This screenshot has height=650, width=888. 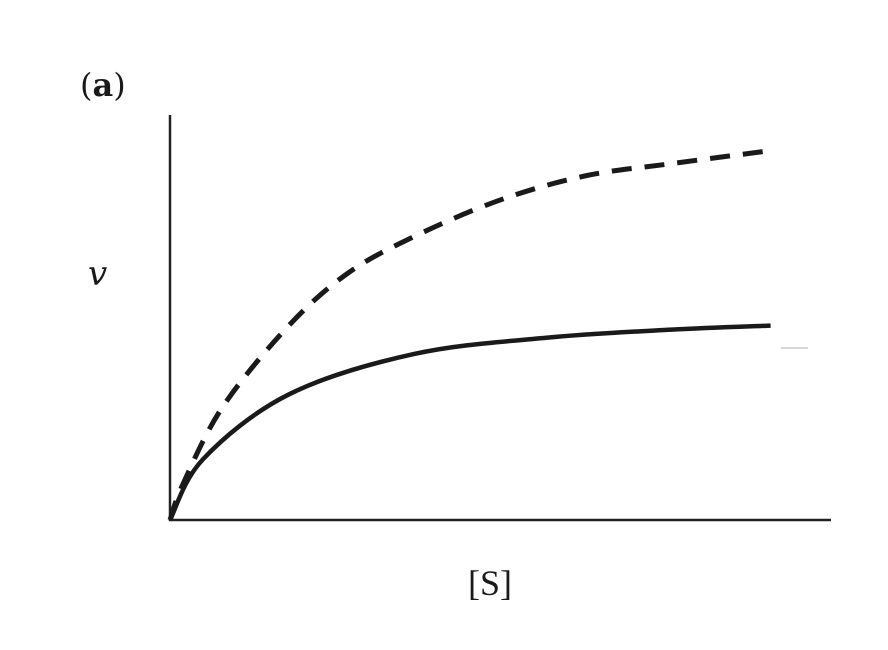 What do you see at coordinates (490, 583) in the screenshot?
I see `x-axis-label: [S]` at bounding box center [490, 583].